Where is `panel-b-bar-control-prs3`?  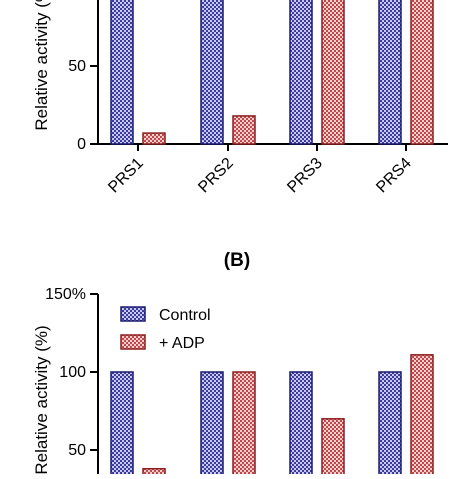
panel-b-bar-control-prs3 is located at coordinates (301, 425).